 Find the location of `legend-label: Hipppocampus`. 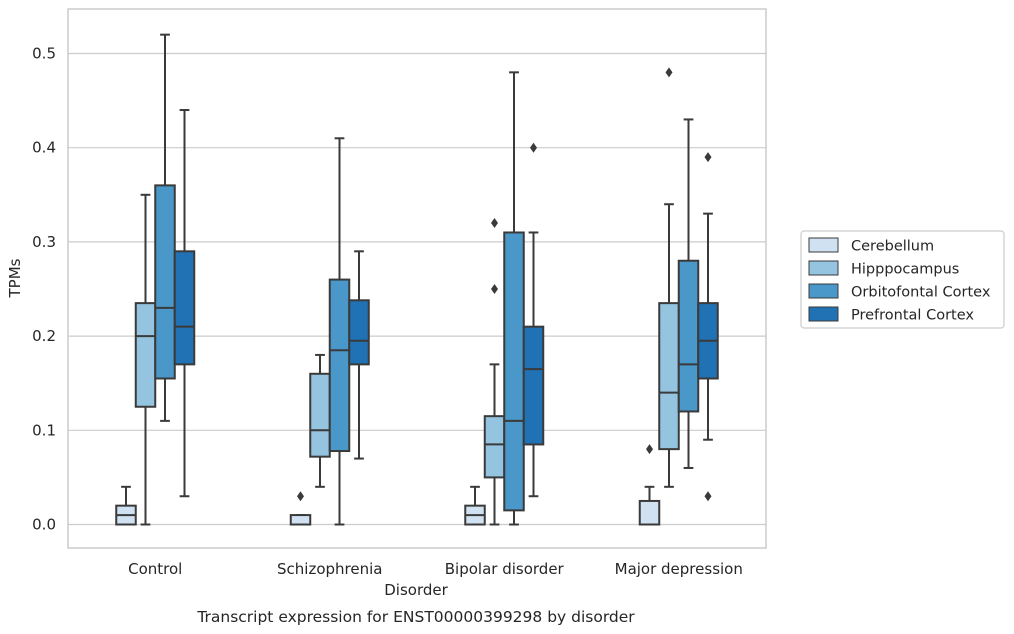

legend-label: Hipppocampus is located at coordinates (905, 270).